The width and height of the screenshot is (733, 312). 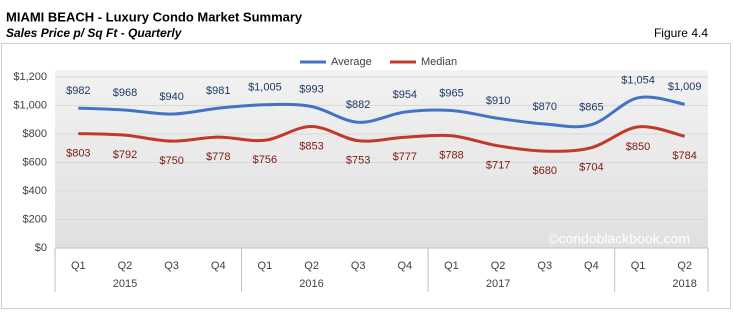 I want to click on data-label: $784, so click(x=684, y=156).